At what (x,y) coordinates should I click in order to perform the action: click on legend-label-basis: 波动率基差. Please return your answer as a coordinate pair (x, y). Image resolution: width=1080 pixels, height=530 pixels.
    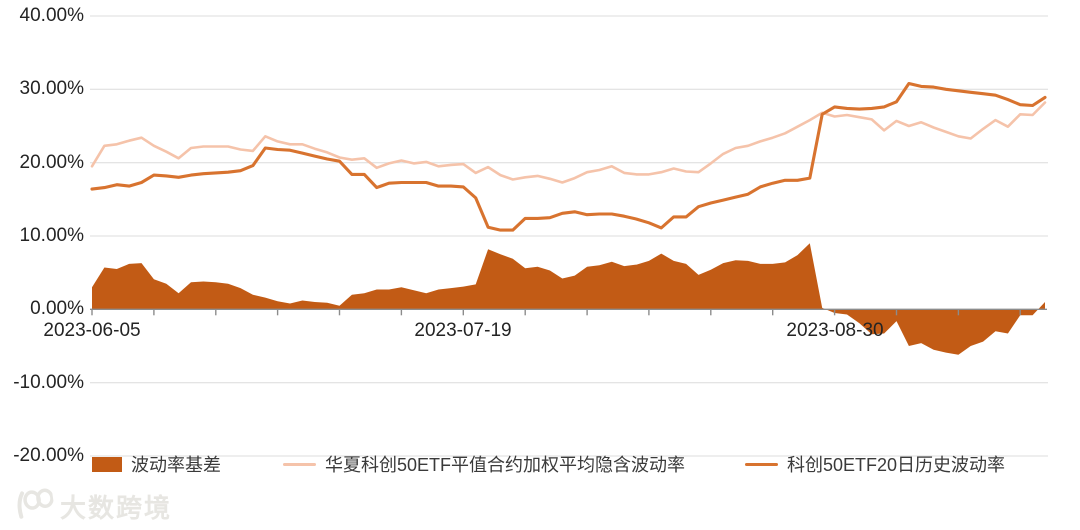
    Looking at the image, I should click on (176, 465).